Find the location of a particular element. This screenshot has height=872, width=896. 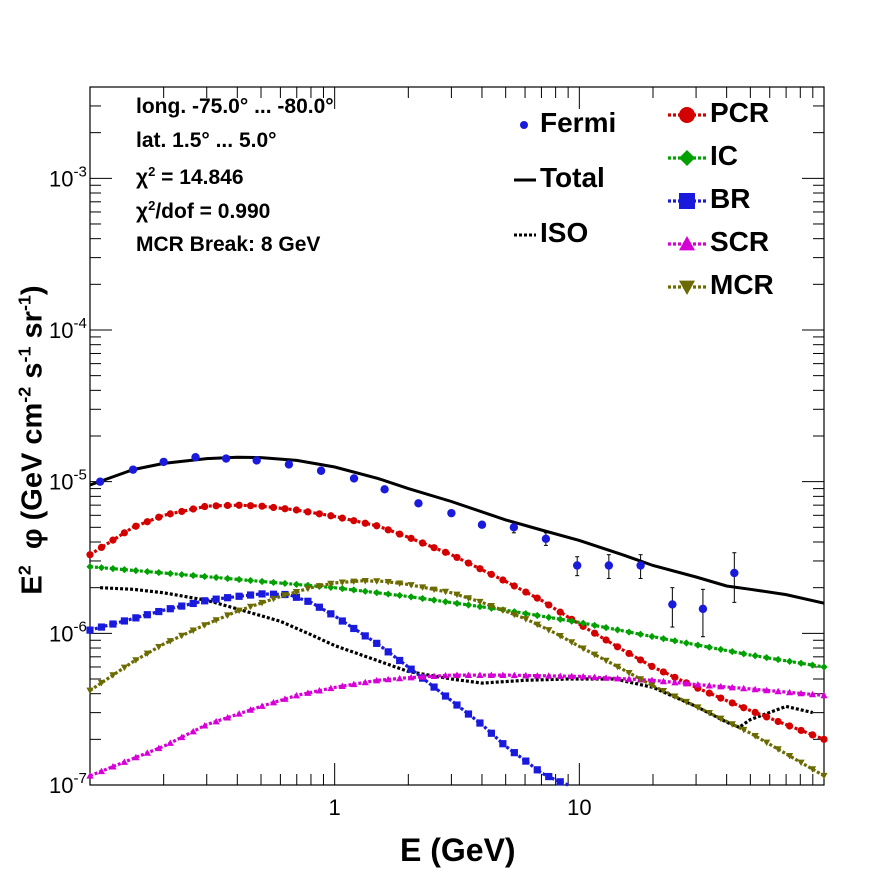

y-tick-label: 10⁻³ is located at coordinates (68, 177).